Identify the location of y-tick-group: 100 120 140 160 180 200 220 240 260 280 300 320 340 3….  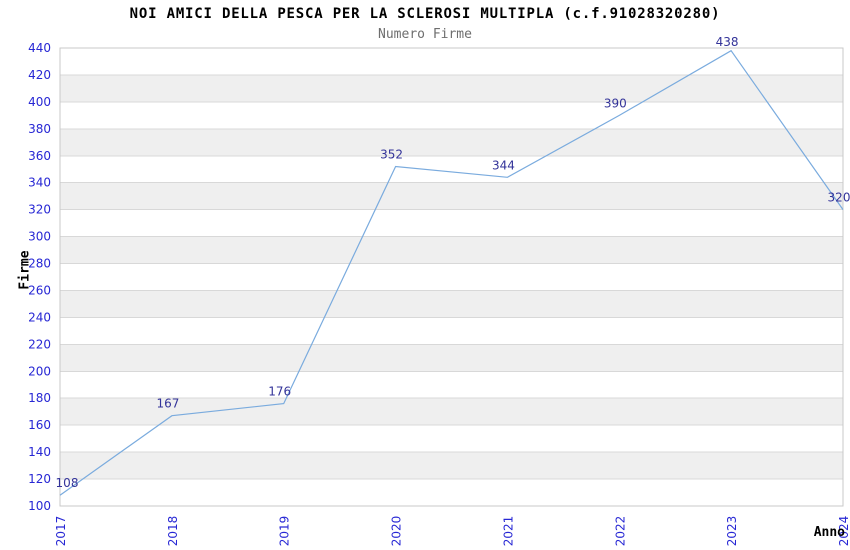
(39, 277).